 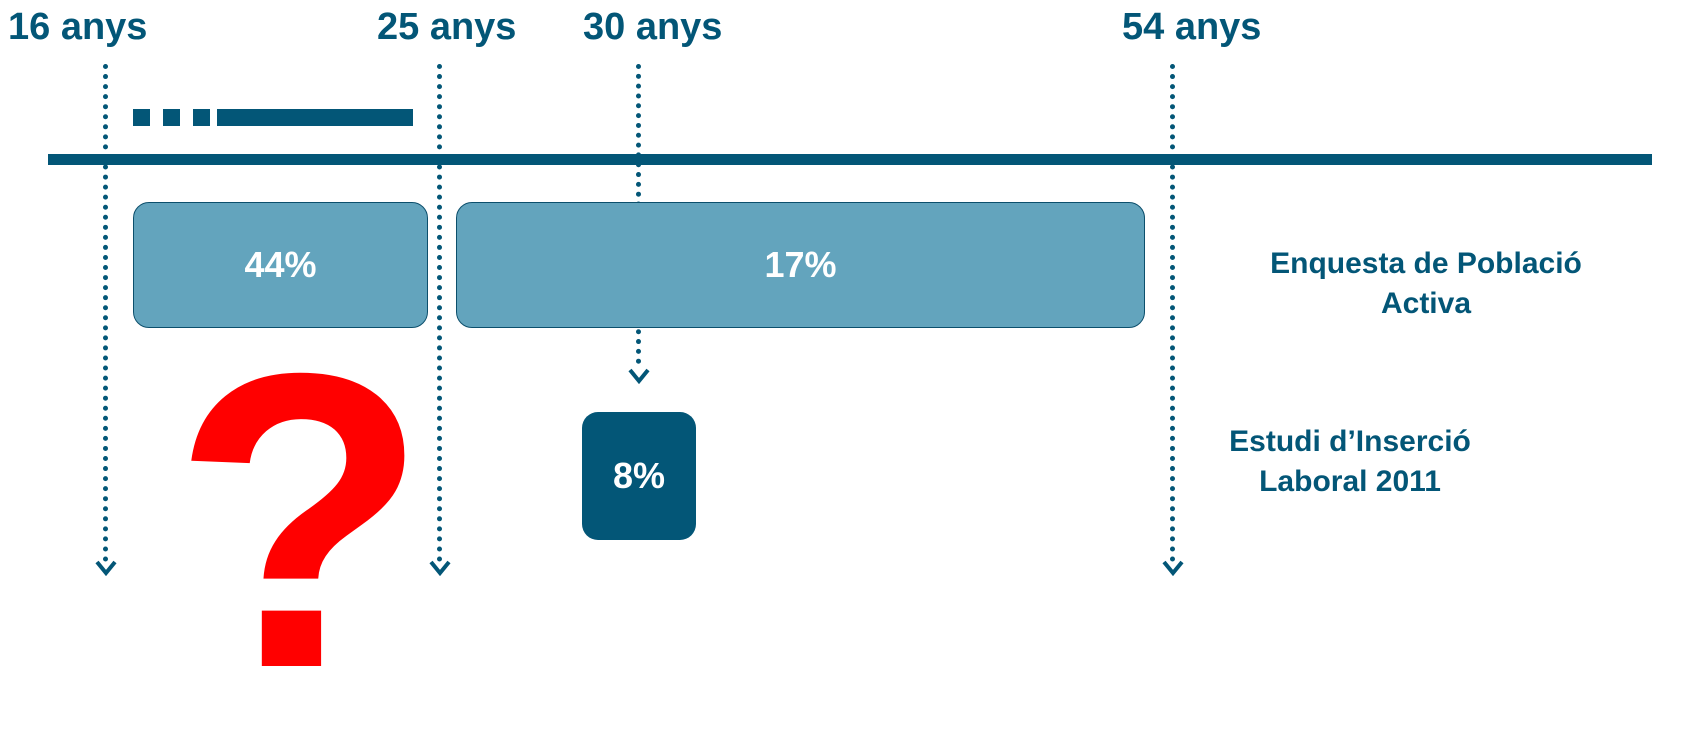 I want to click on source-label-eil-line1: Estudi d’Inserció, so click(x=1350, y=441).